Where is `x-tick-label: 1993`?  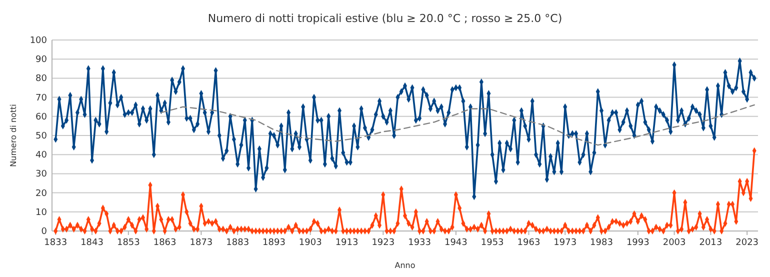
x-tick-label: 1993 is located at coordinates (638, 243).